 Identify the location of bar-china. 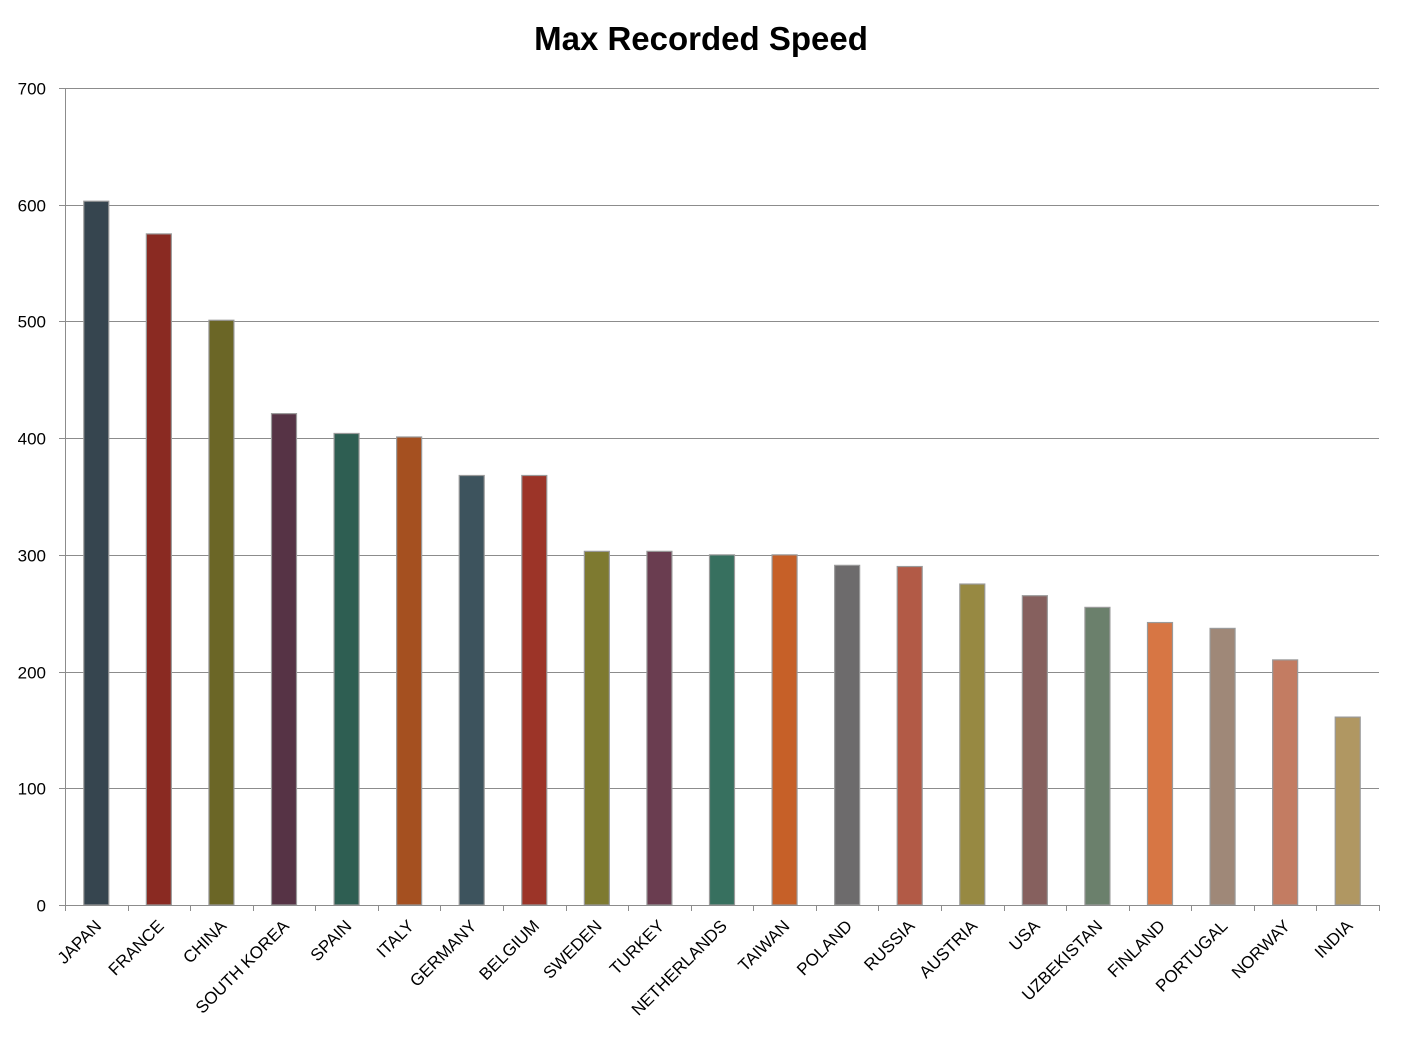
(221, 612).